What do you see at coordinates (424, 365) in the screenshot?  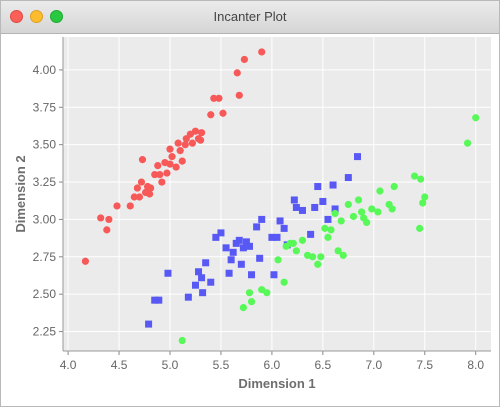 I see `x-tick-label: 7.5` at bounding box center [424, 365].